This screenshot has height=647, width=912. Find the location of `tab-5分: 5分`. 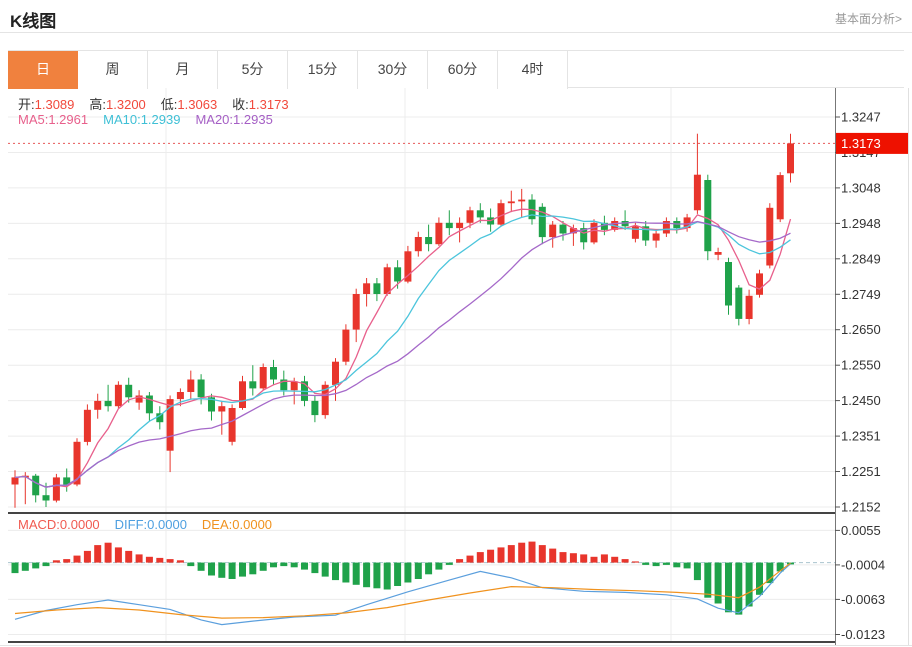

tab-5分: 5分 is located at coordinates (253, 70).